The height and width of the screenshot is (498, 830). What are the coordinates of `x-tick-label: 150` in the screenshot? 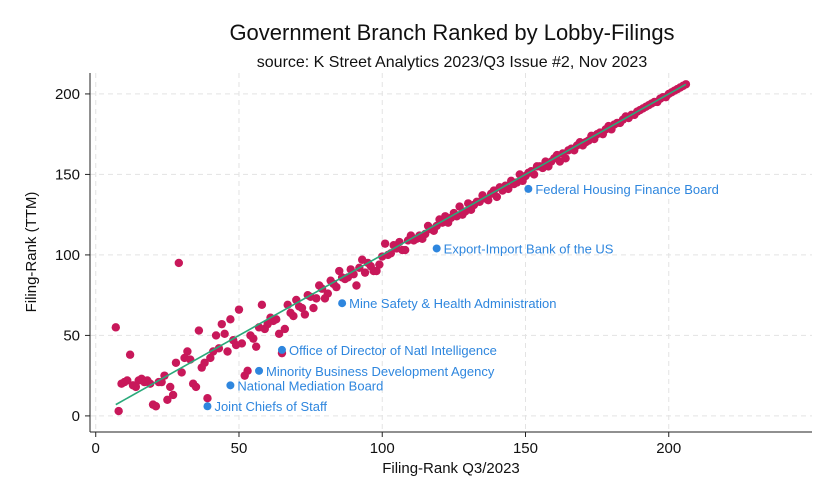 It's located at (525, 448).